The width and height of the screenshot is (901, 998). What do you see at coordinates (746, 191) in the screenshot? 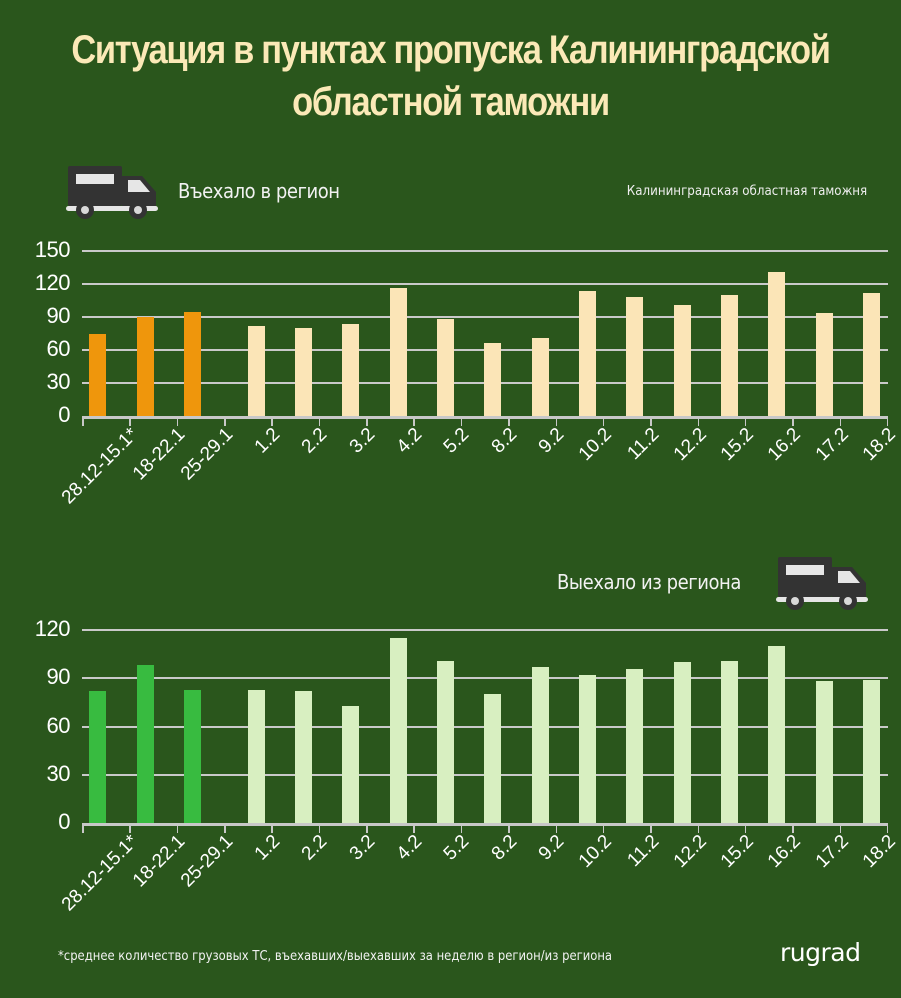
I see `source-label: Калининградская областная таможня` at bounding box center [746, 191].